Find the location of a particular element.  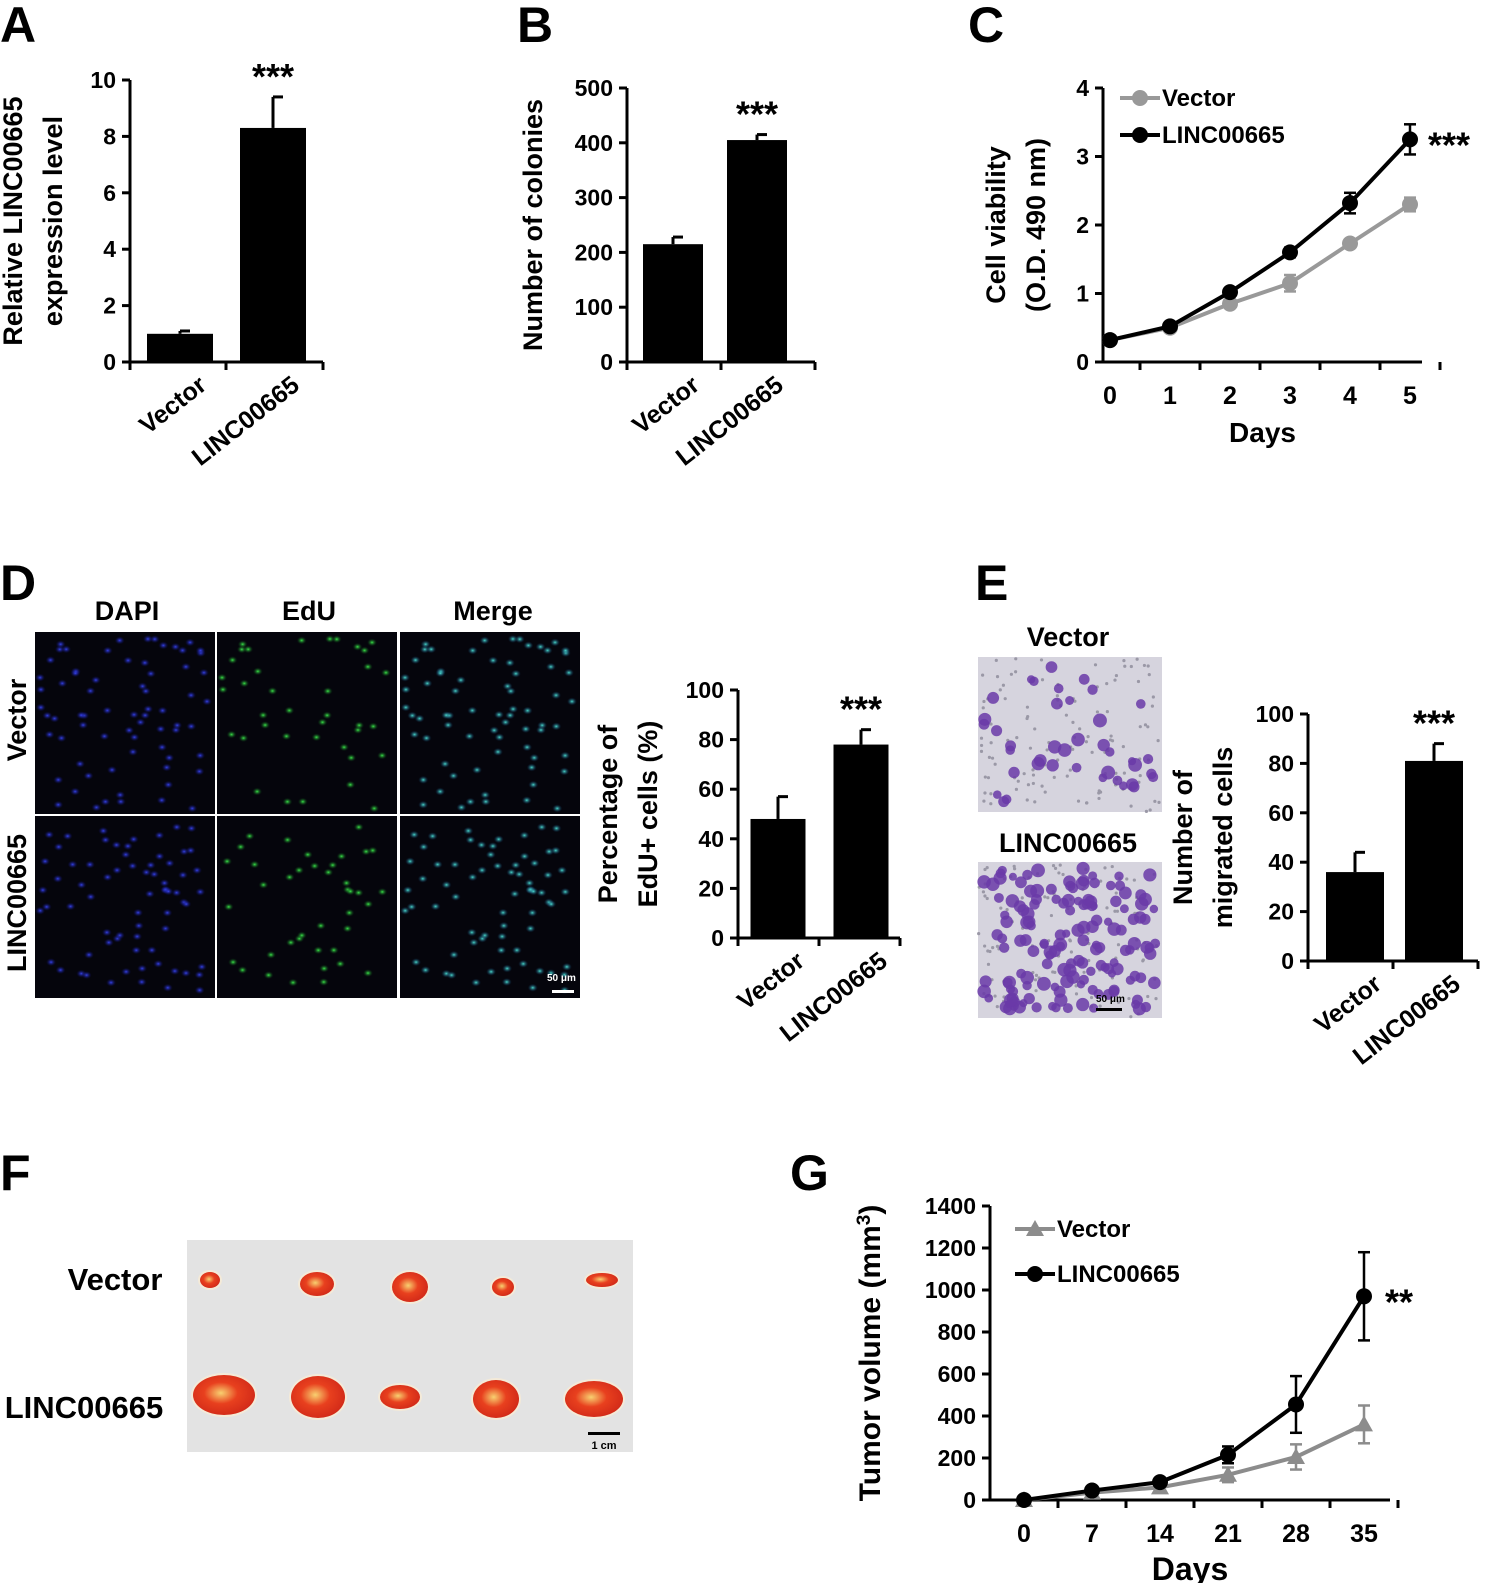

panel-letter-e: E is located at coordinates (991, 583).